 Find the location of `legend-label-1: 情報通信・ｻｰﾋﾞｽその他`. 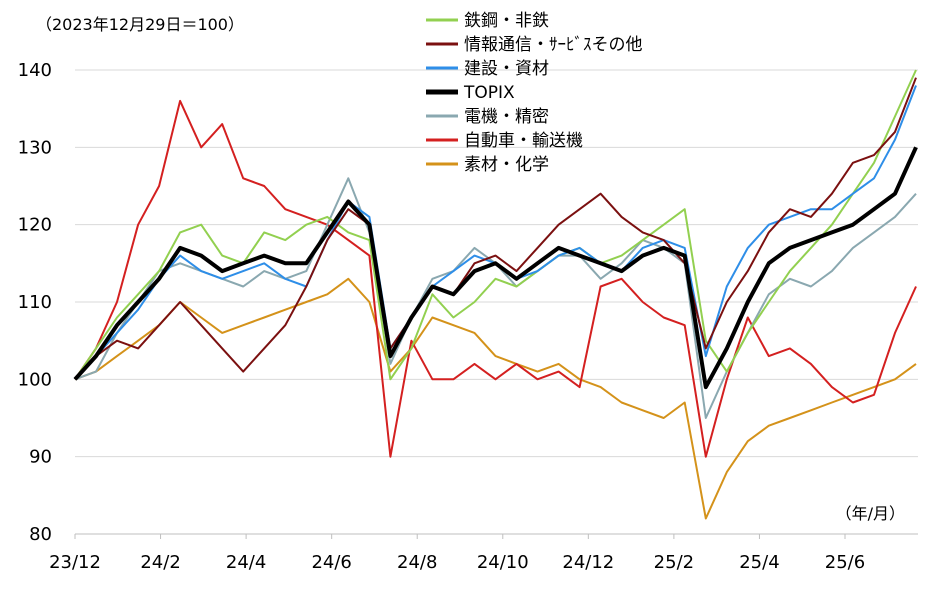

legend-label-1: 情報通信・ｻｰﾋﾞｽその他 is located at coordinates (553, 45).